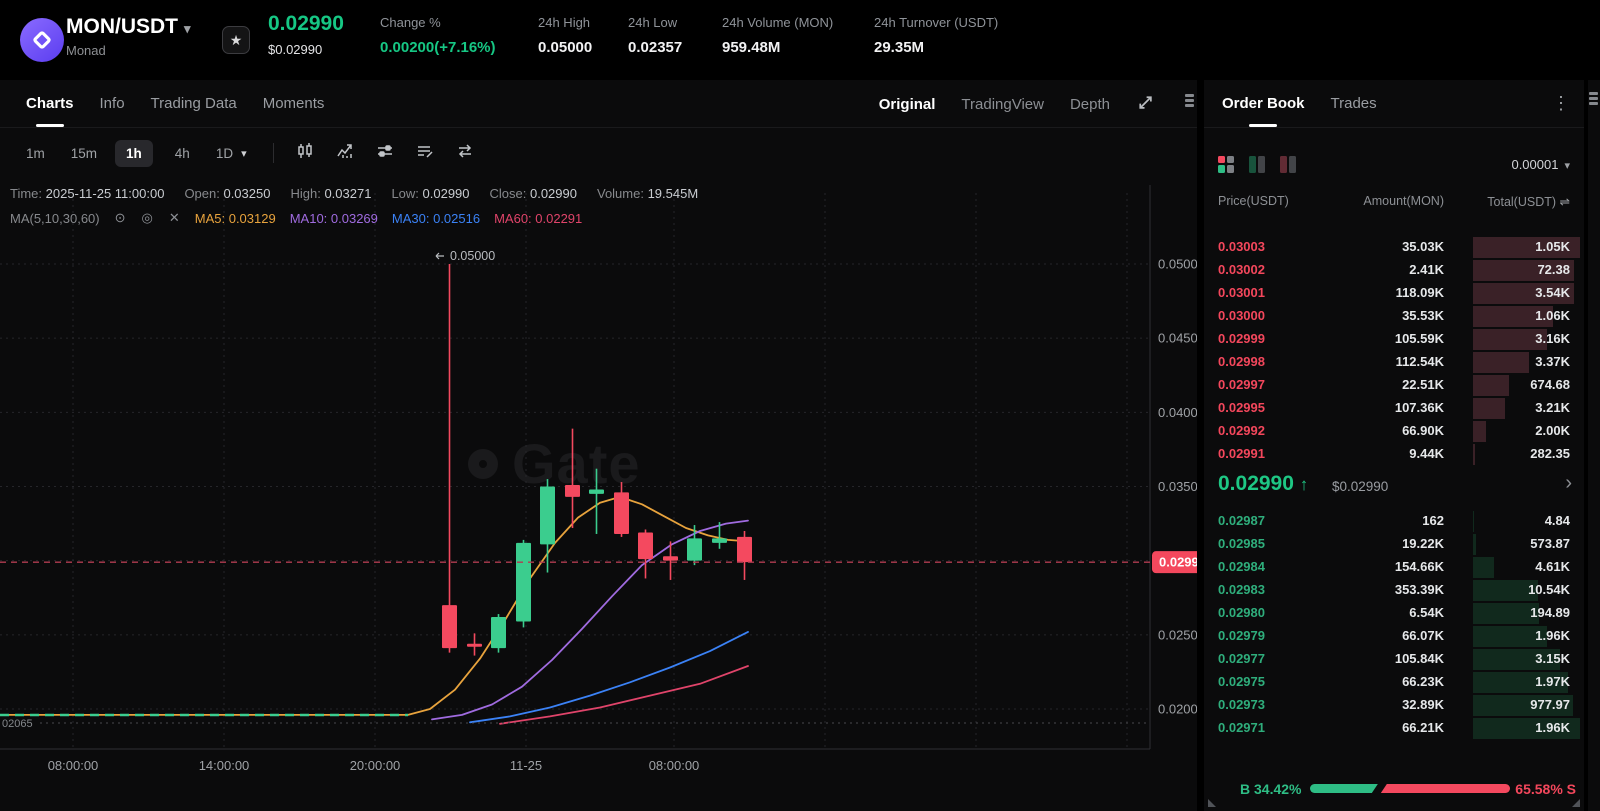 This screenshot has height=811, width=1600. Describe the element at coordinates (1394, 544) in the screenshot. I see `bid-row: 0.02985 19.22K 573.87` at that location.